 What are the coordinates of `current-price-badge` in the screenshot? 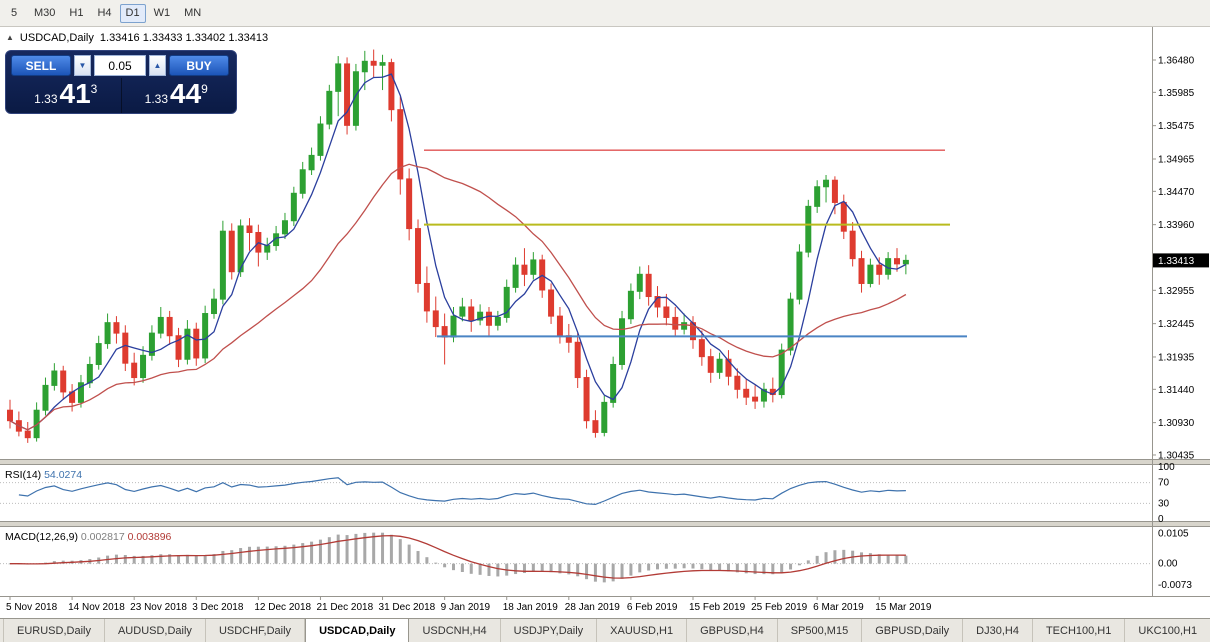 It's located at (1181, 260).